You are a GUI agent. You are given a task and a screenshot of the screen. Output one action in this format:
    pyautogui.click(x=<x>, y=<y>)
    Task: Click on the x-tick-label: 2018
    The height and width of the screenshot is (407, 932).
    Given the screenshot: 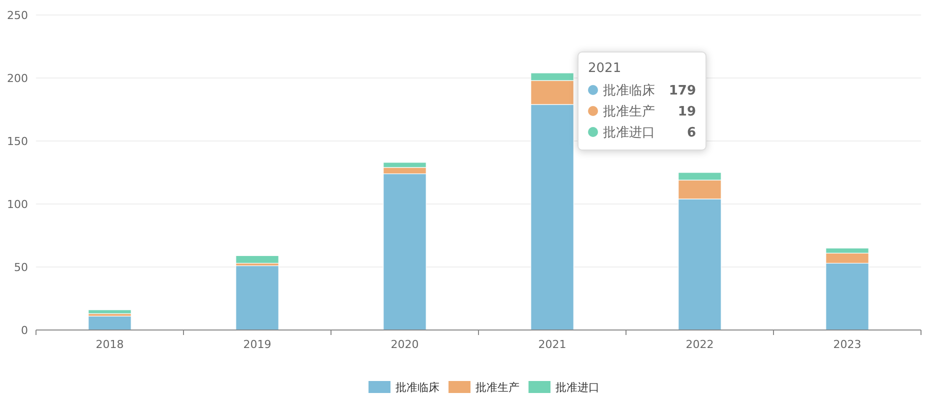 What is the action you would take?
    pyautogui.click(x=110, y=344)
    